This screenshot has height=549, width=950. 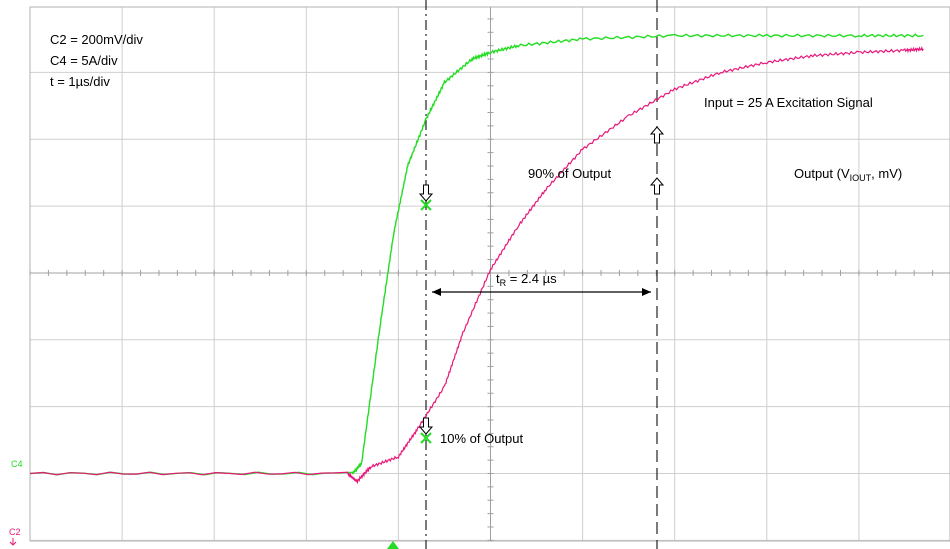 I want to click on ten-percent-label: 10% of Output, so click(x=481, y=438).